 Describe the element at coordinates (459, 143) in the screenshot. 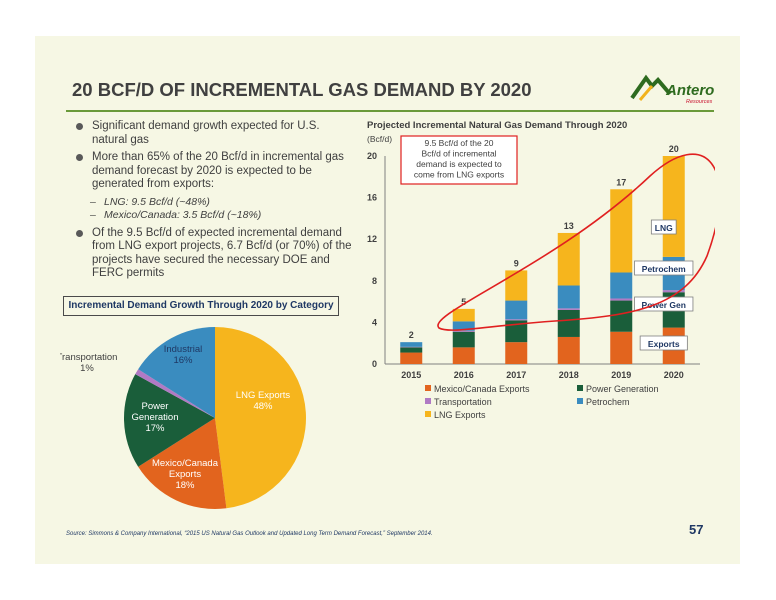

I see `annotation-text: 9.5 Bcf/d of the 20` at that location.